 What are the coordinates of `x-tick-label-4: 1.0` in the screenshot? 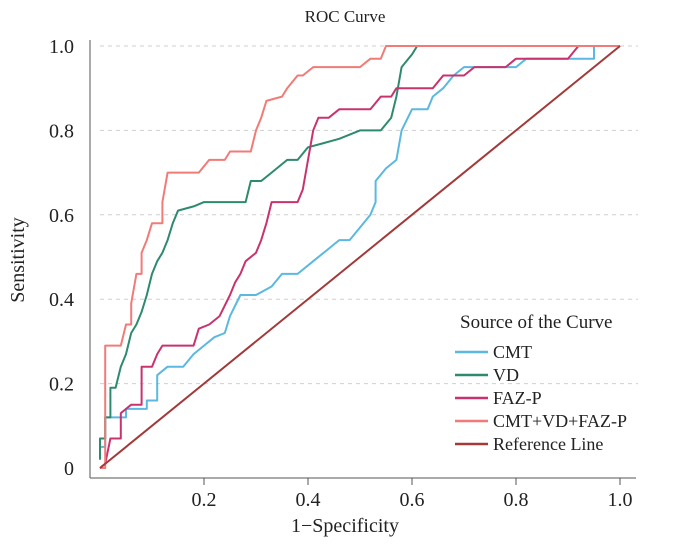 It's located at (620, 500).